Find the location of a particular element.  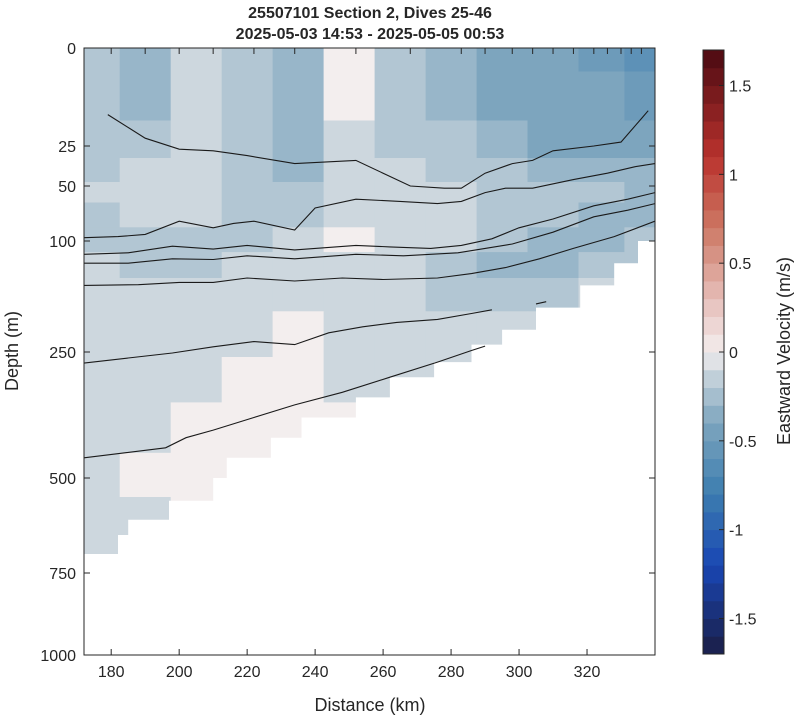

y-tick-label: 25 is located at coordinates (67, 147).